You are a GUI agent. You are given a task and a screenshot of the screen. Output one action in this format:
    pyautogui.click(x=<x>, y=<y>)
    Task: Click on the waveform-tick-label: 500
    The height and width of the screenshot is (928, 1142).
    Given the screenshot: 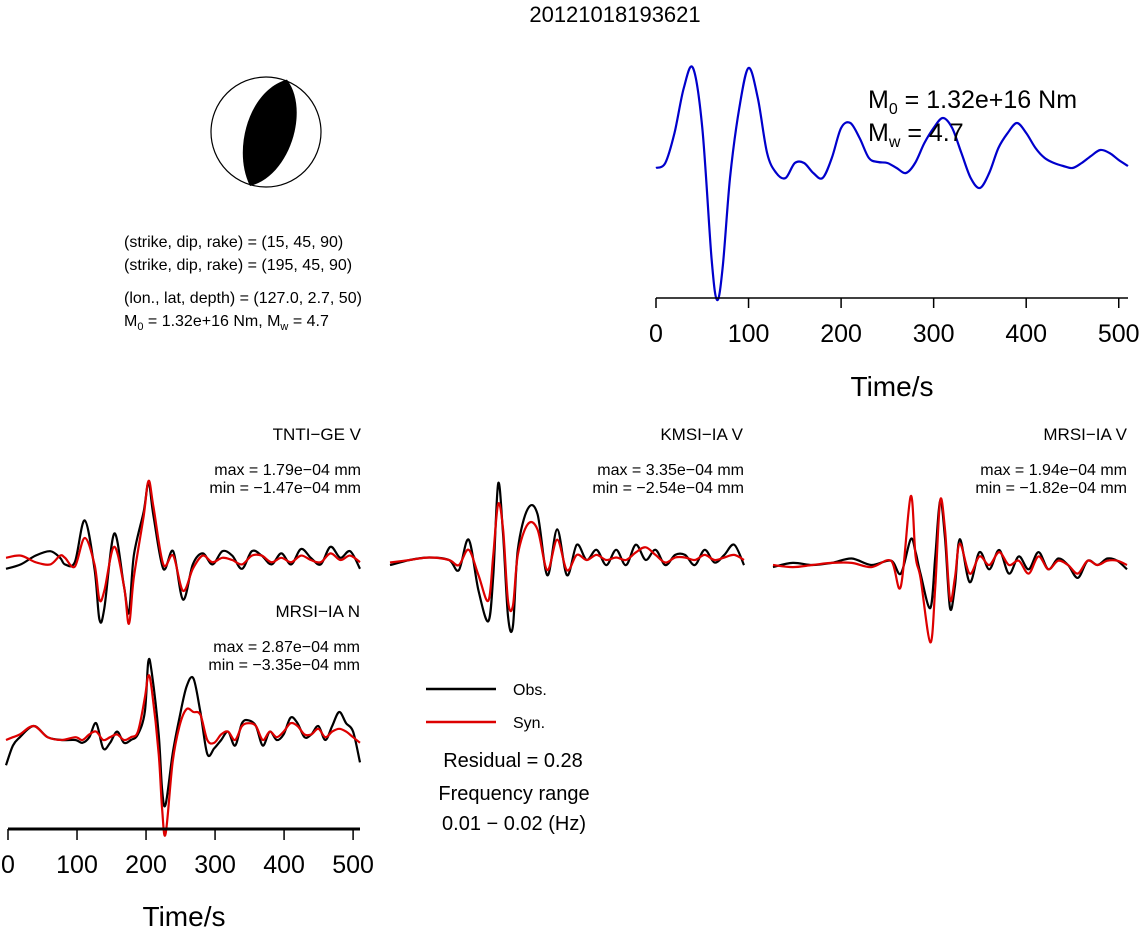 What is the action you would take?
    pyautogui.click(x=353, y=865)
    